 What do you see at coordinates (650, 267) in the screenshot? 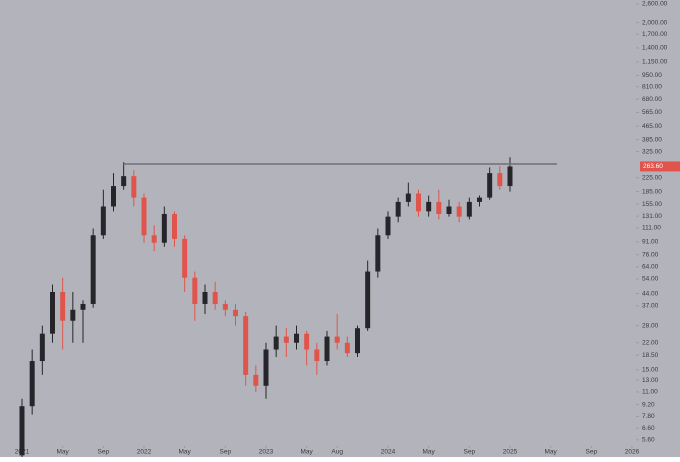
I see `y-tick-label: 64.00` at bounding box center [650, 267].